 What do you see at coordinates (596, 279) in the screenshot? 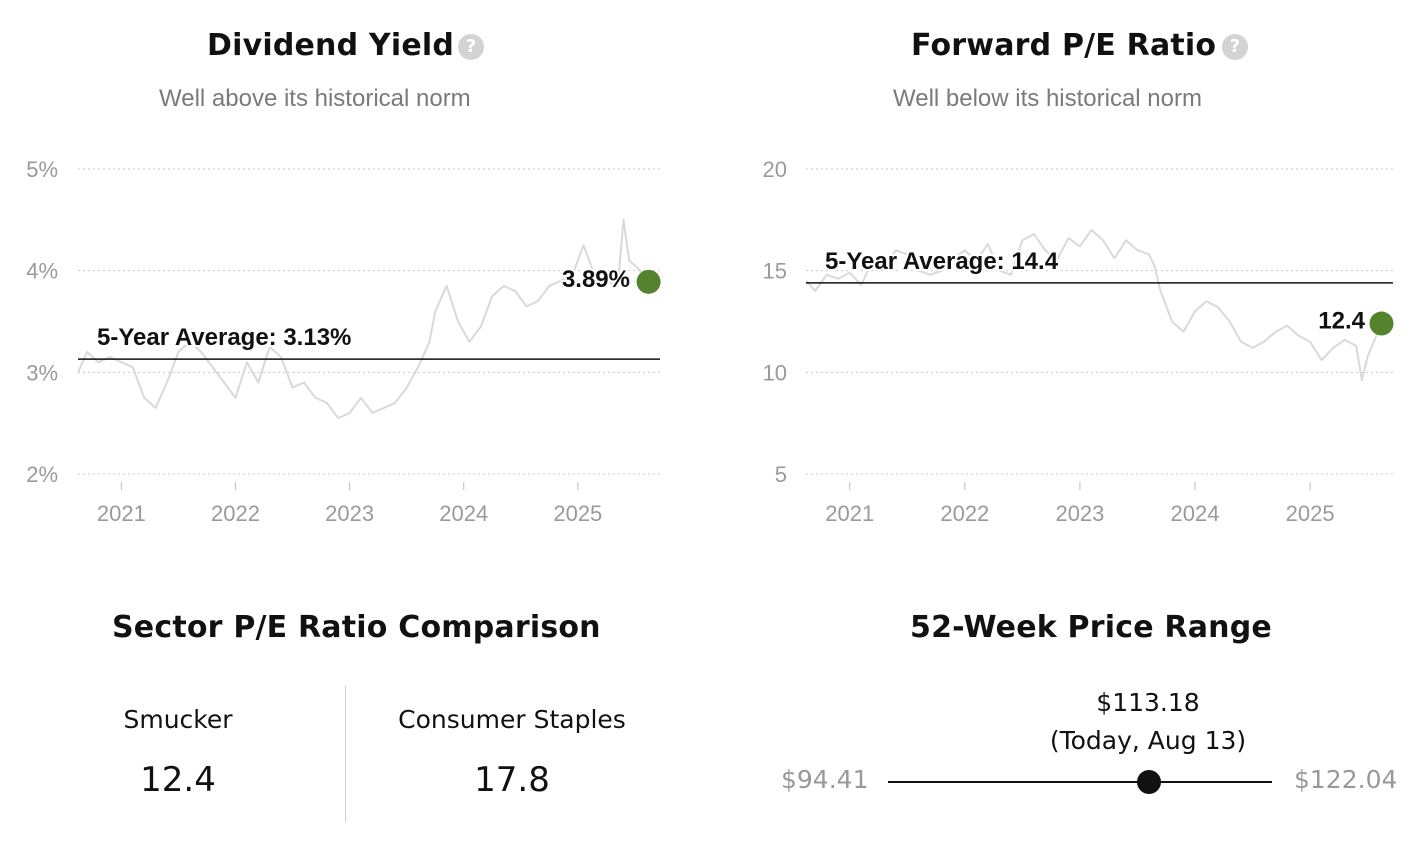
I see `current-value-label: 3.89%` at bounding box center [596, 279].